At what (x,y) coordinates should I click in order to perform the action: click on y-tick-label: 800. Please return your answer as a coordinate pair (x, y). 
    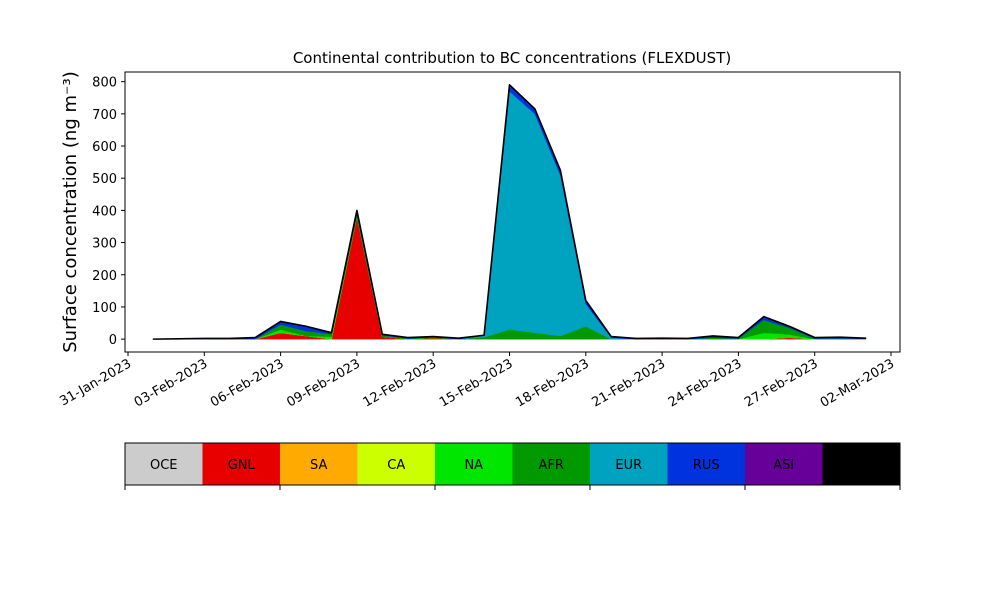
    Looking at the image, I should click on (104, 83).